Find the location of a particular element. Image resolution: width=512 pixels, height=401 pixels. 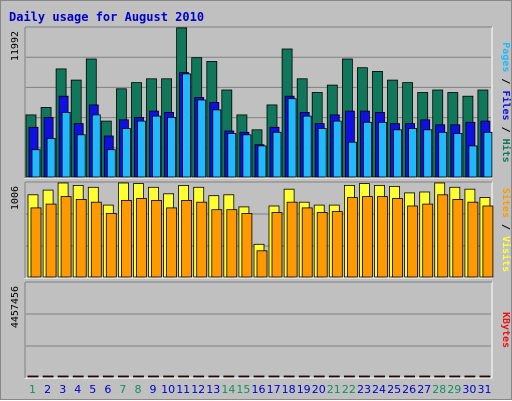

x-tick-label-day-1: 1 is located at coordinates (32, 389).